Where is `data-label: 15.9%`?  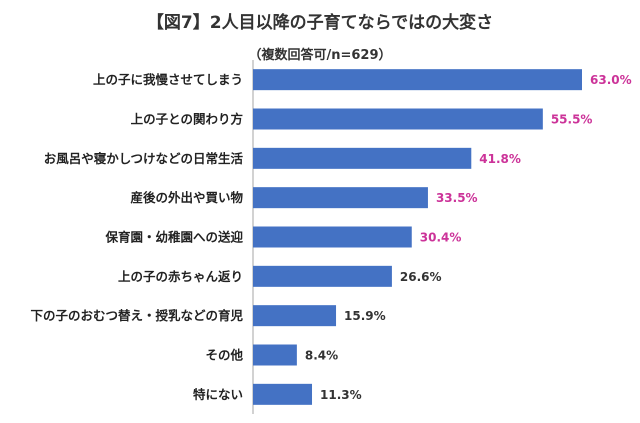 data-label: 15.9% is located at coordinates (365, 316).